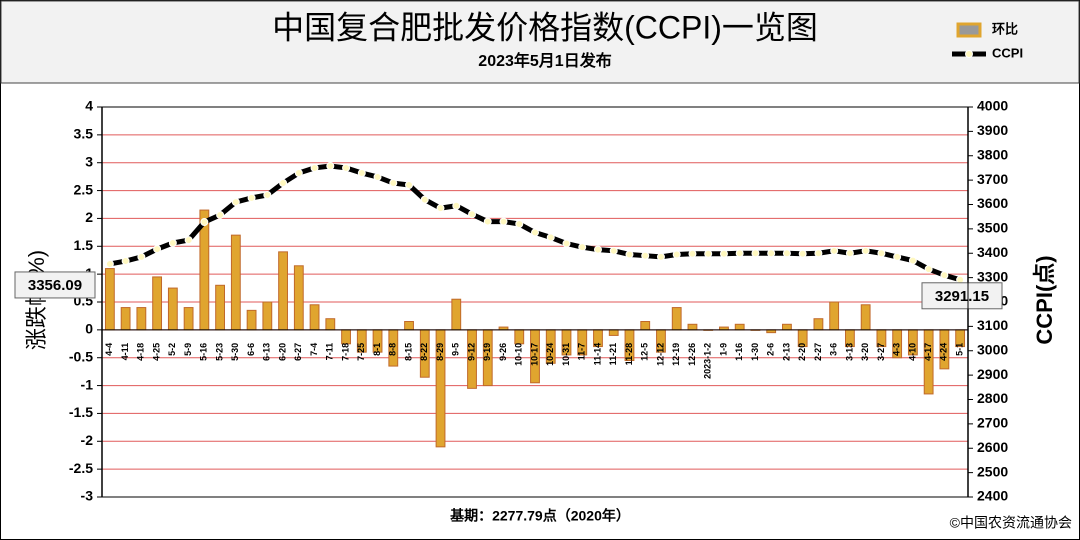 This screenshot has width=1080, height=540. I want to click on x-tick-label: 12-19, so click(676, 354).